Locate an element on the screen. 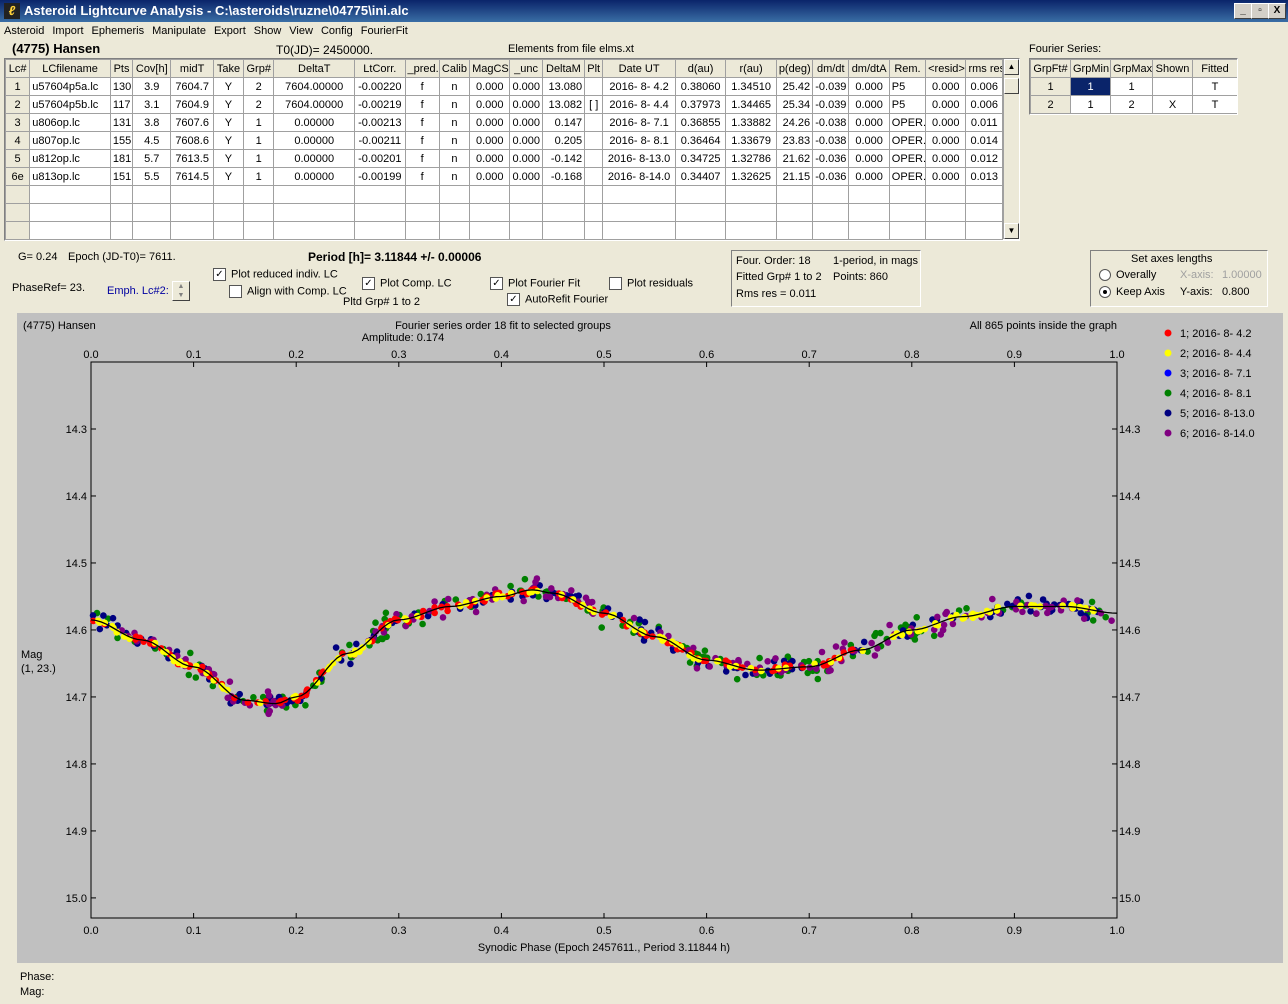  plot-comp-checkbox: ✓ Plot Comp. LC is located at coordinates (407, 283).